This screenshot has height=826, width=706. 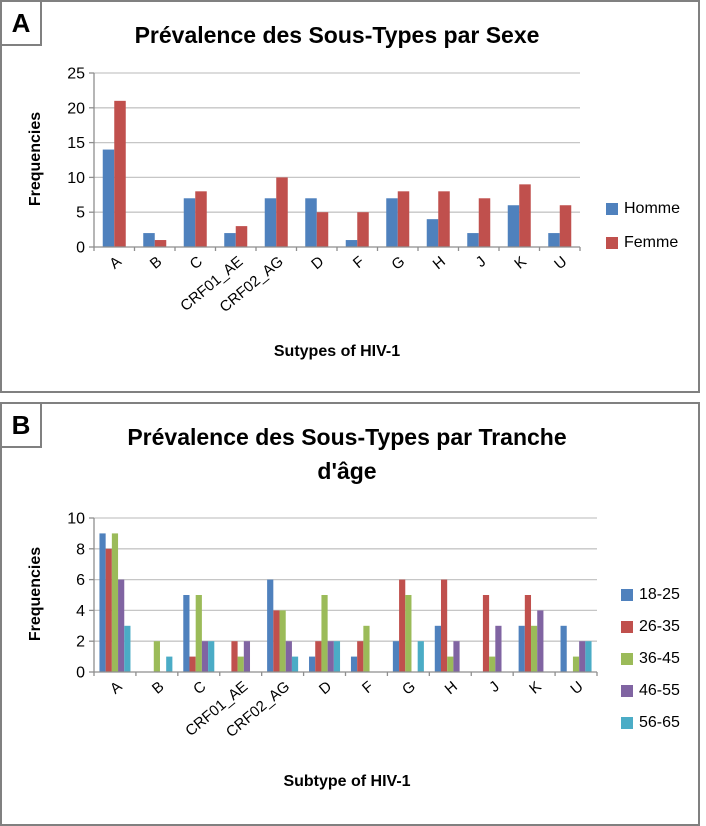 I want to click on bar-Homme-H, so click(x=432, y=233).